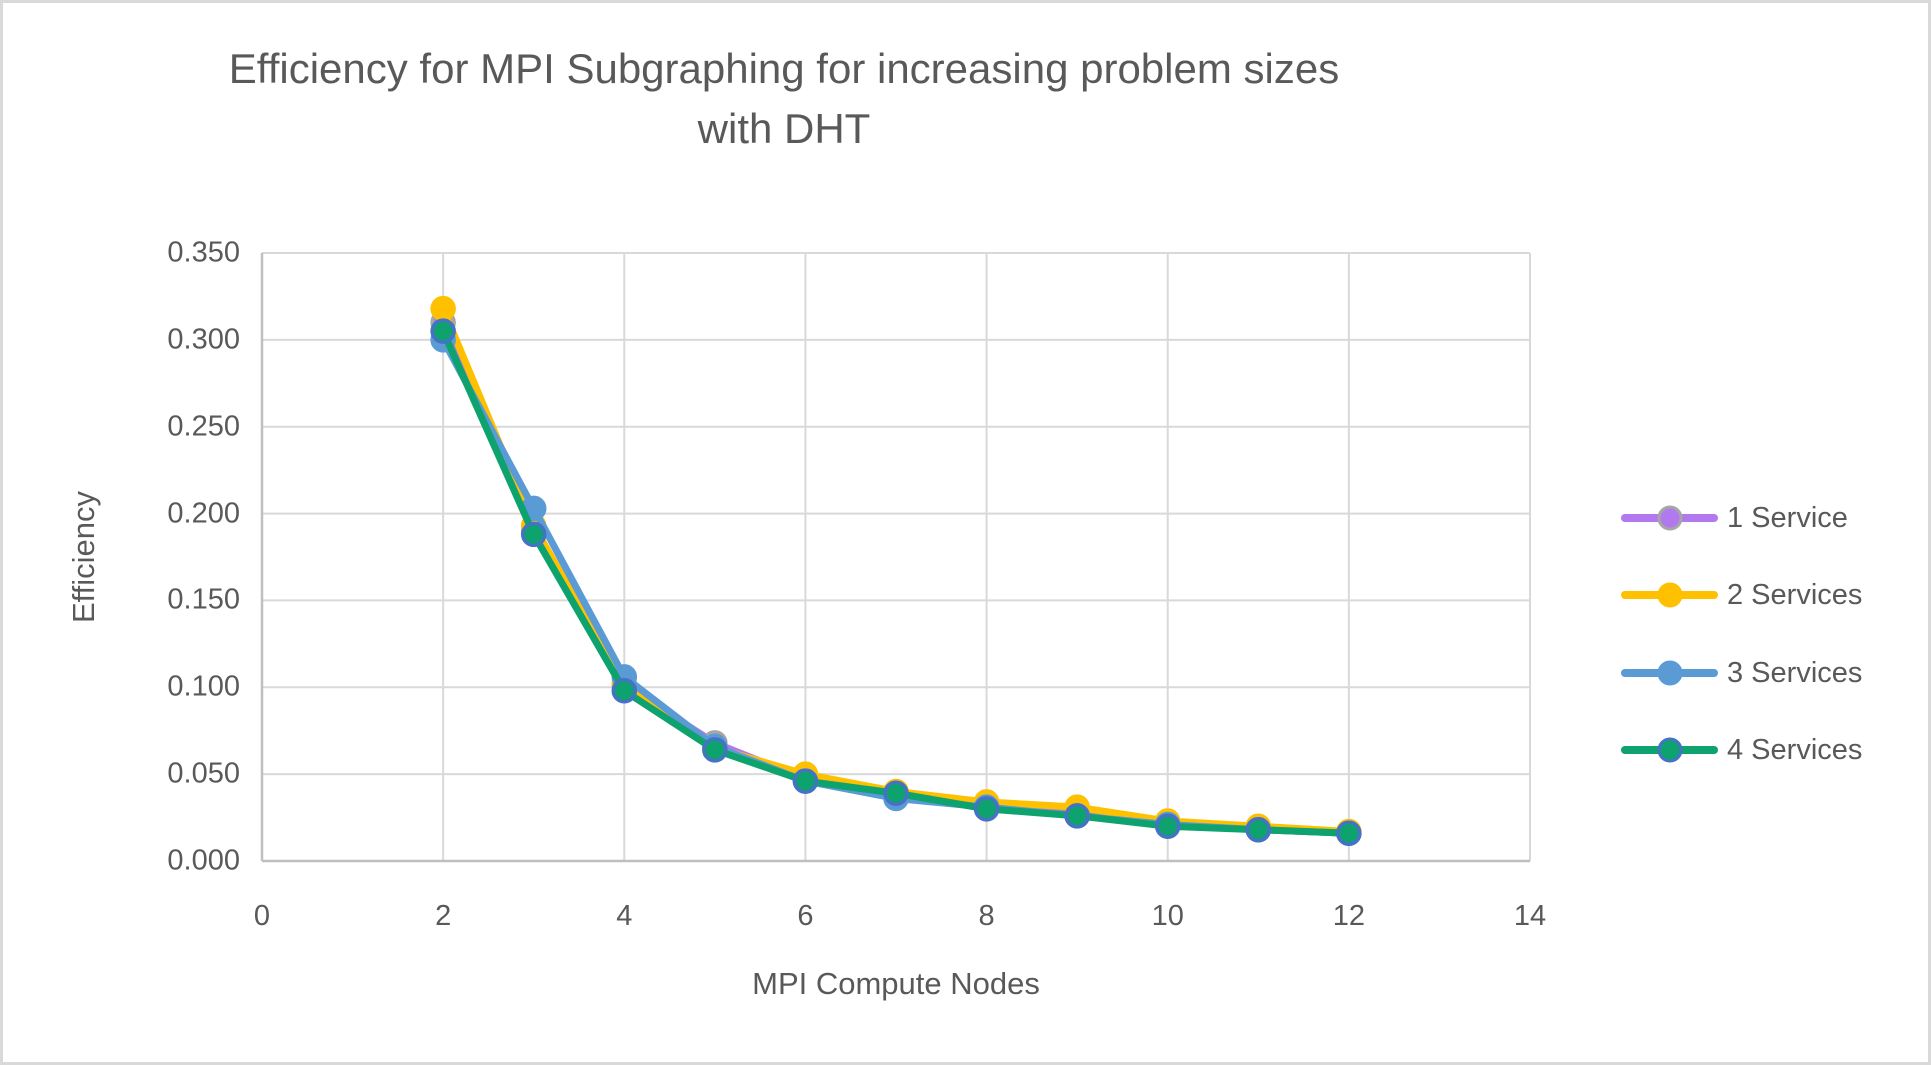 This screenshot has width=1931, height=1065. I want to click on x-tick-label: 2, so click(443, 916).